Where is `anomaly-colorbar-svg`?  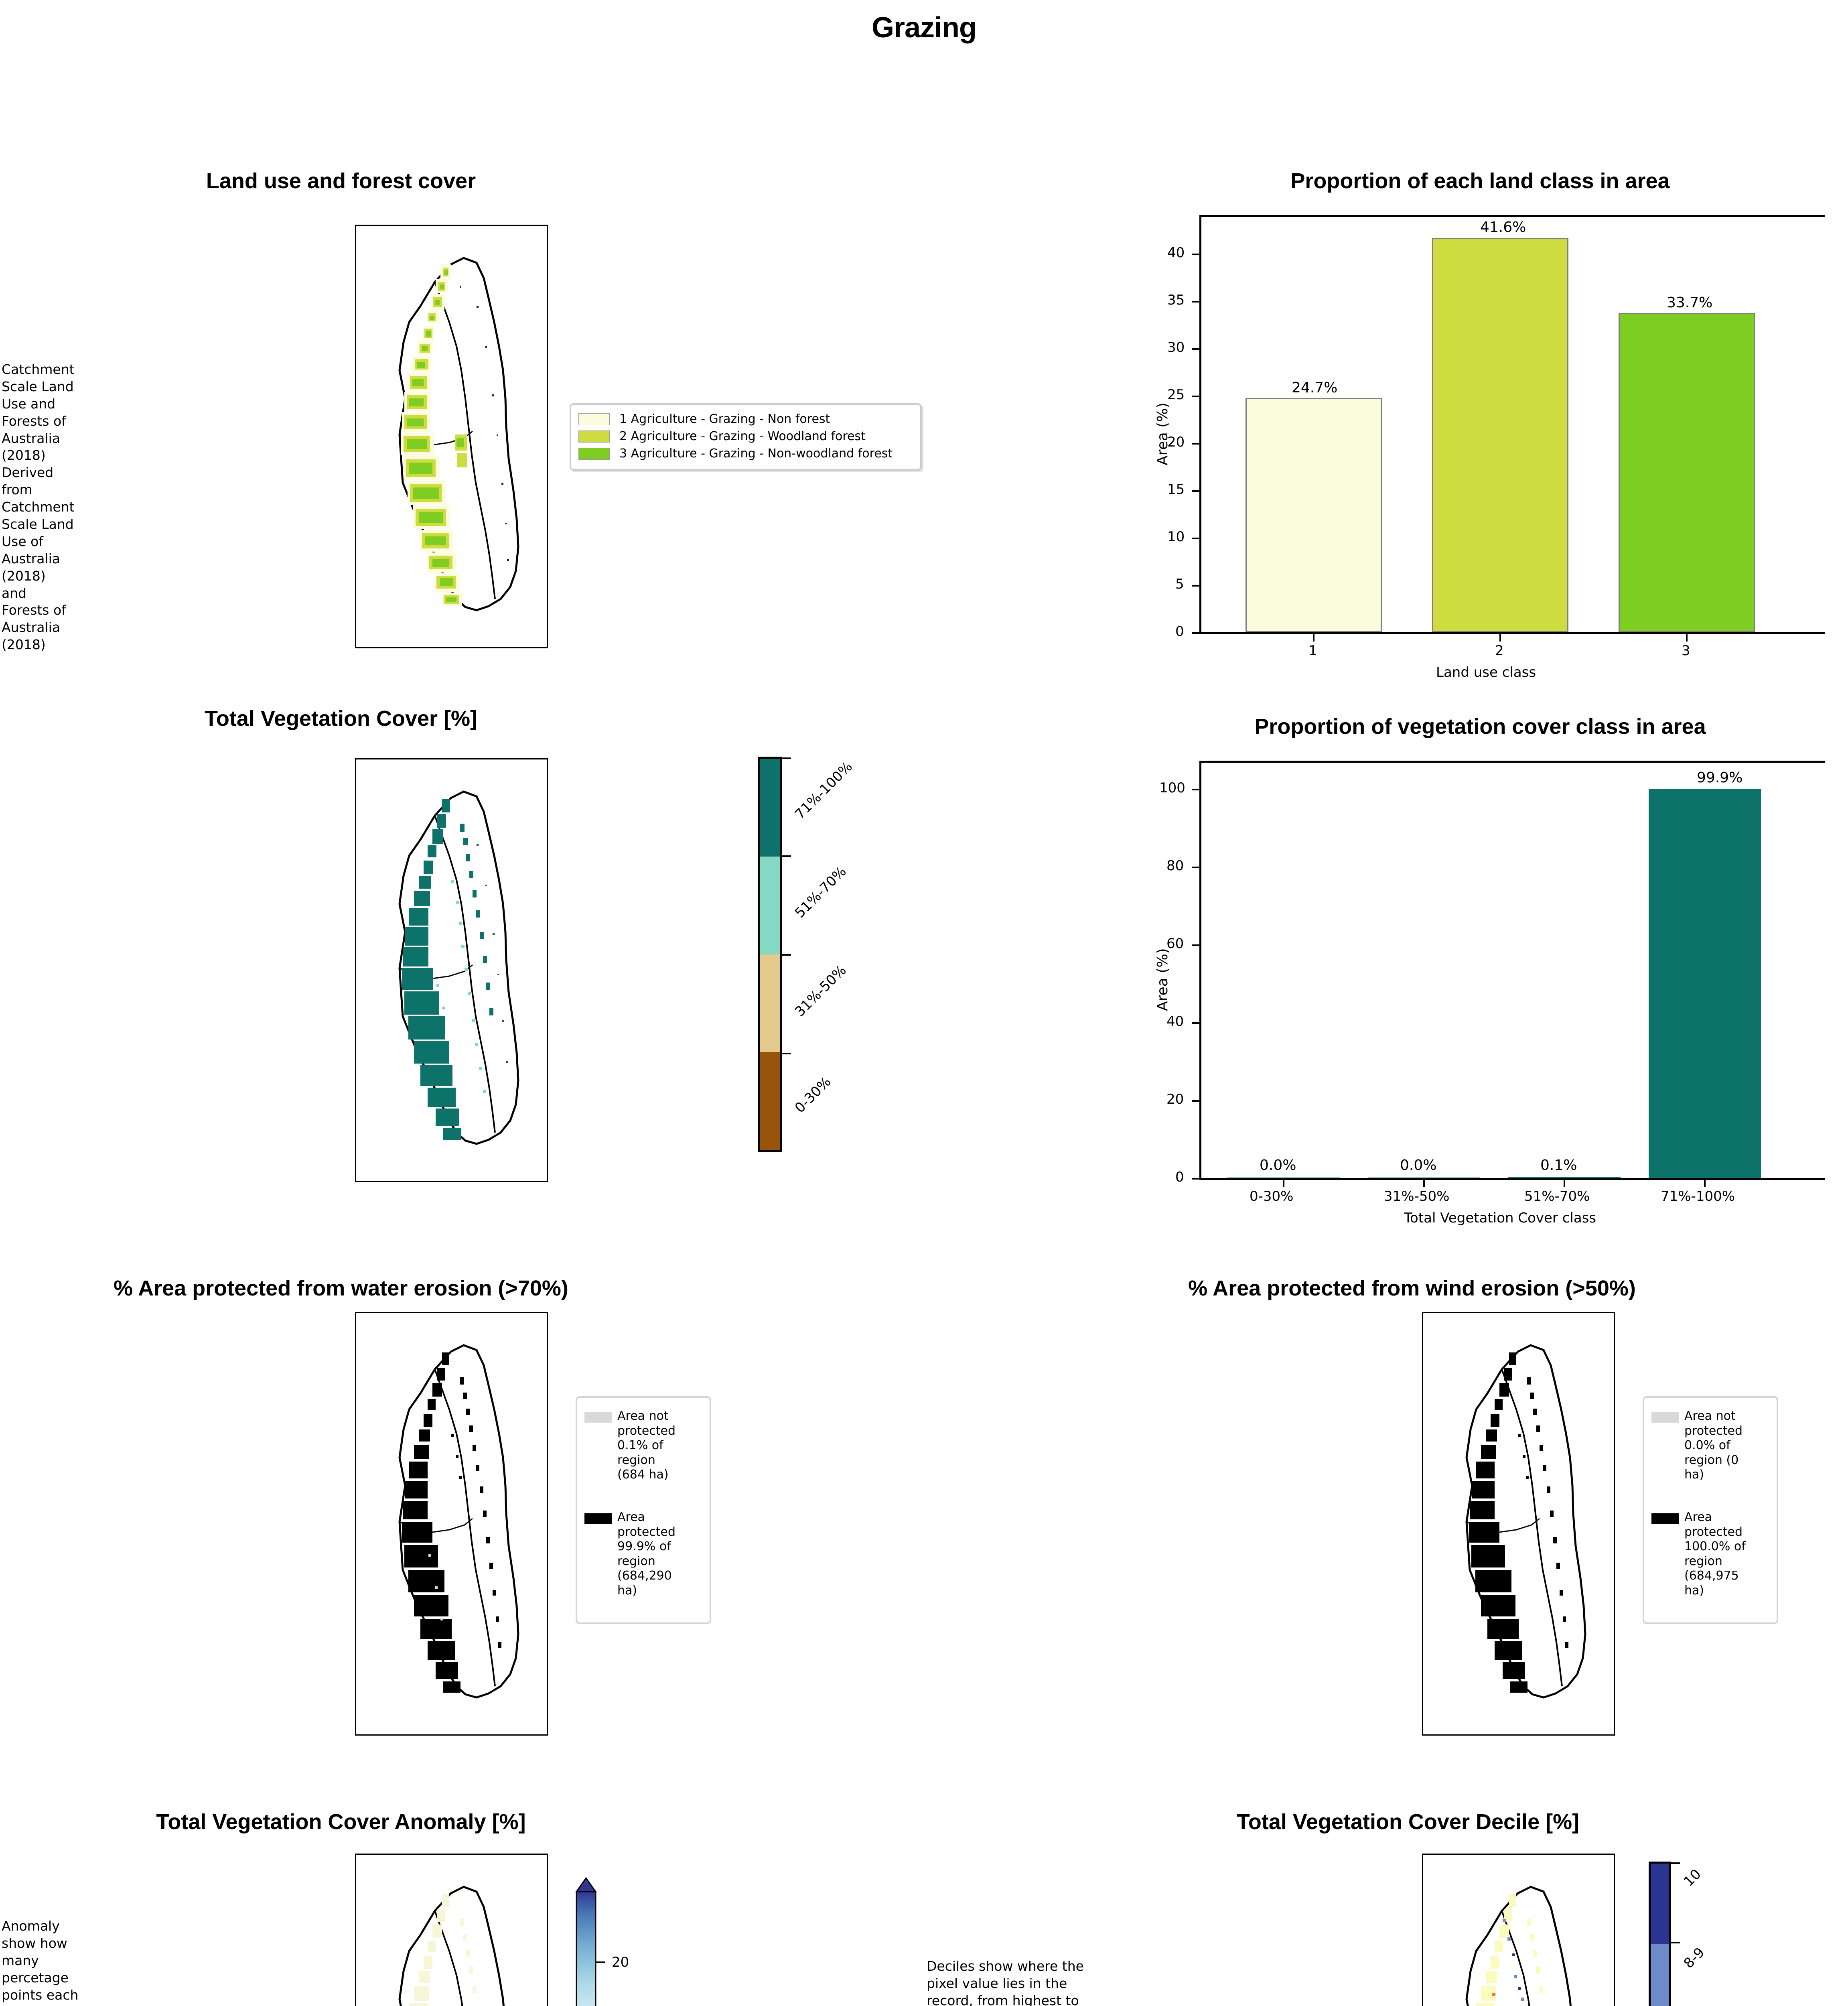 anomaly-colorbar-svg is located at coordinates (590, 1942).